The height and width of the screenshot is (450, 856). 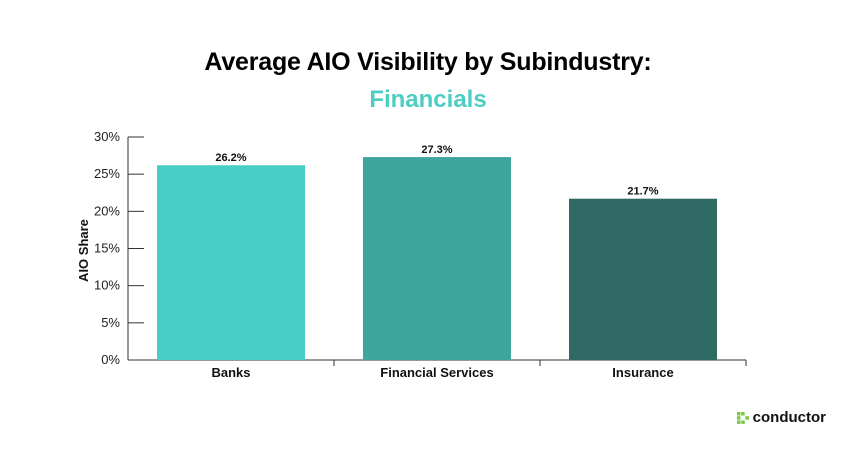 What do you see at coordinates (107, 285) in the screenshot?
I see `y-tick-label: 10%` at bounding box center [107, 285].